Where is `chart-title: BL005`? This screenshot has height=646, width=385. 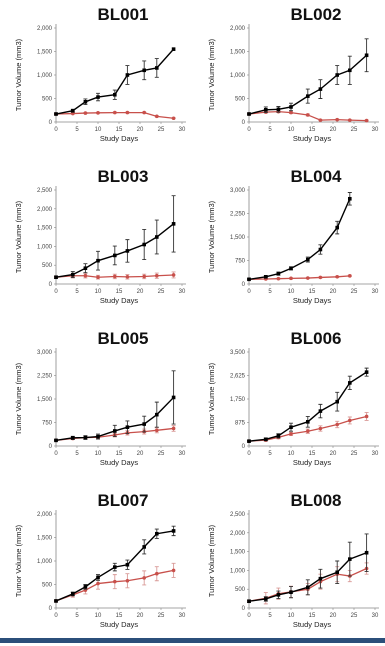
chart-title: BL005 is located at coordinates (122, 338).